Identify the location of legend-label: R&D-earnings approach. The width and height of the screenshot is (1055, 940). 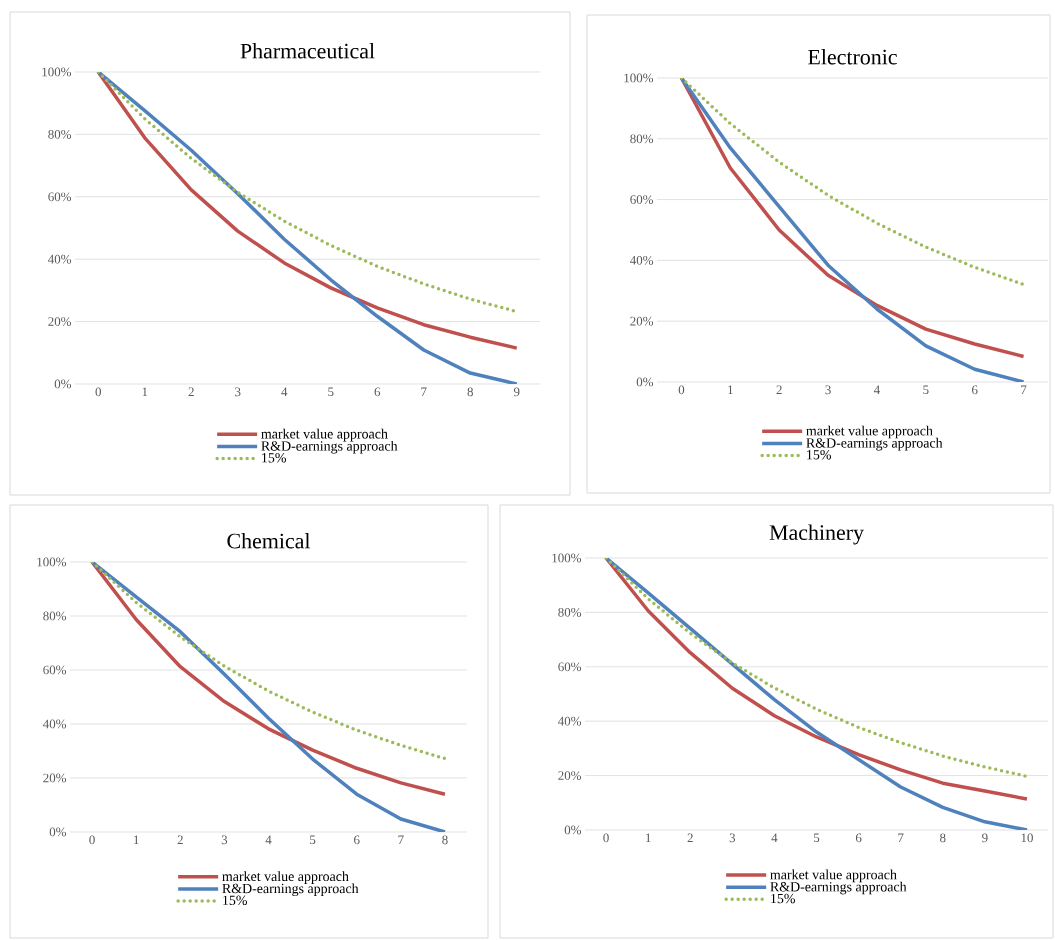
(290, 890).